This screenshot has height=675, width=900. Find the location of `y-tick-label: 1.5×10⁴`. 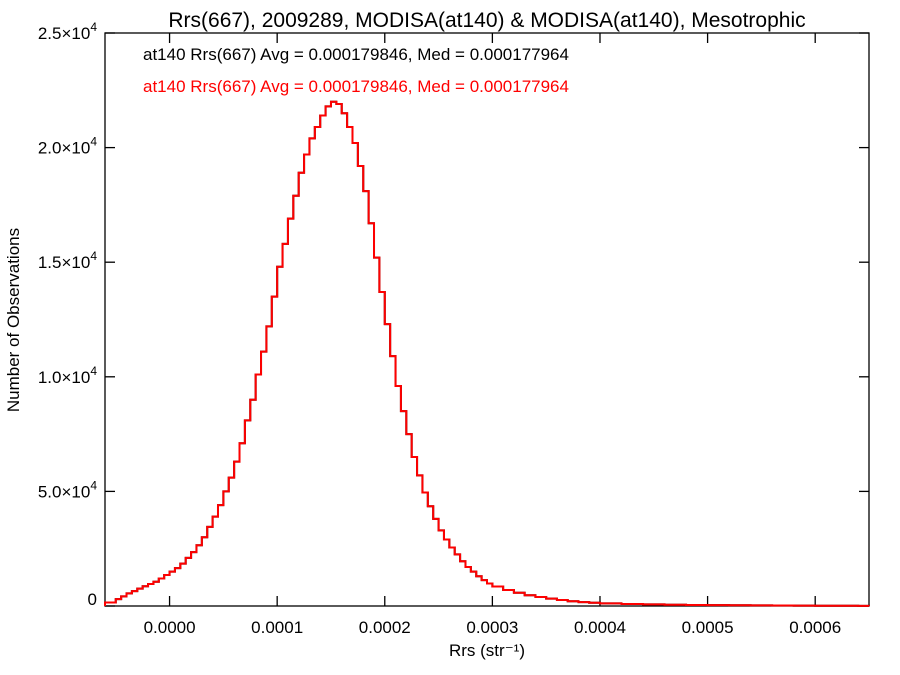

y-tick-label: 1.5×10⁴ is located at coordinates (67, 260).